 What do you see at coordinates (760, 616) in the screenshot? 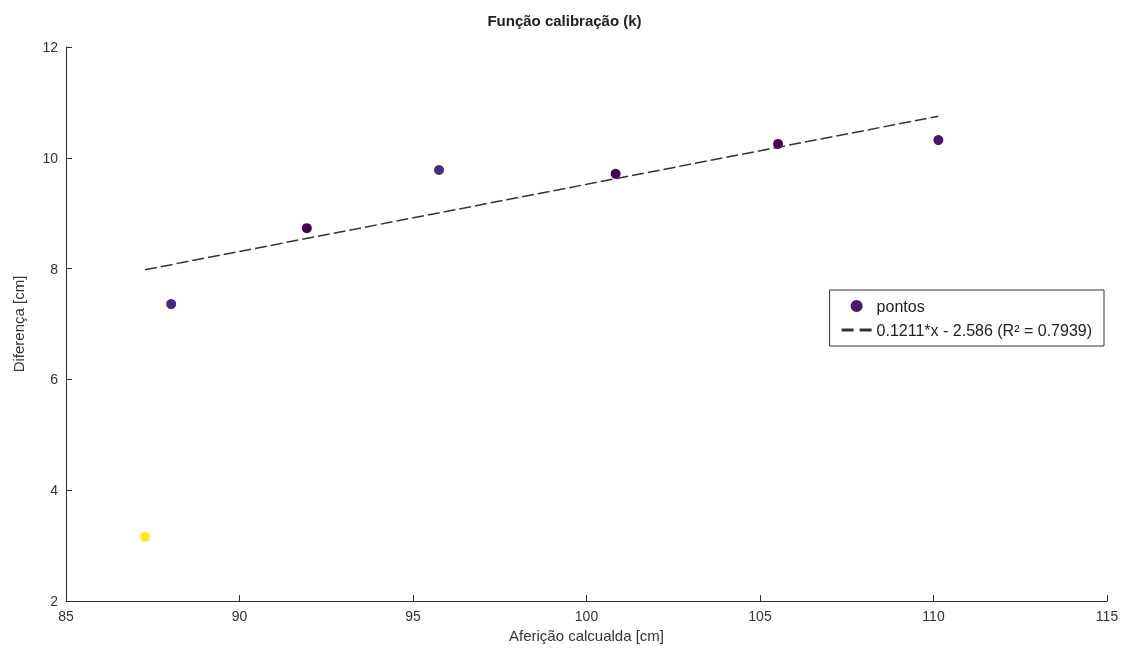
I see `x-tick-label: 105` at bounding box center [760, 616].